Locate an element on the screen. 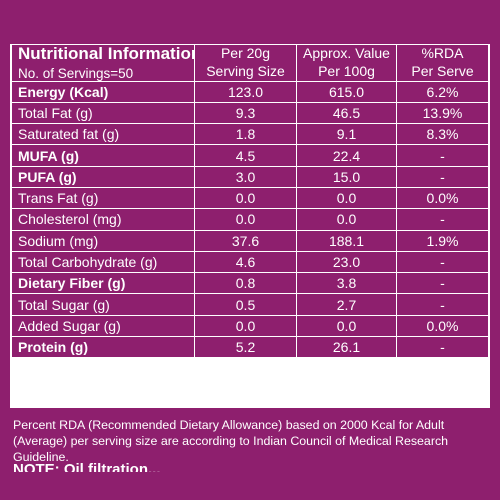  nutrient-name: Cholesterol (mg) is located at coordinates (103, 220).